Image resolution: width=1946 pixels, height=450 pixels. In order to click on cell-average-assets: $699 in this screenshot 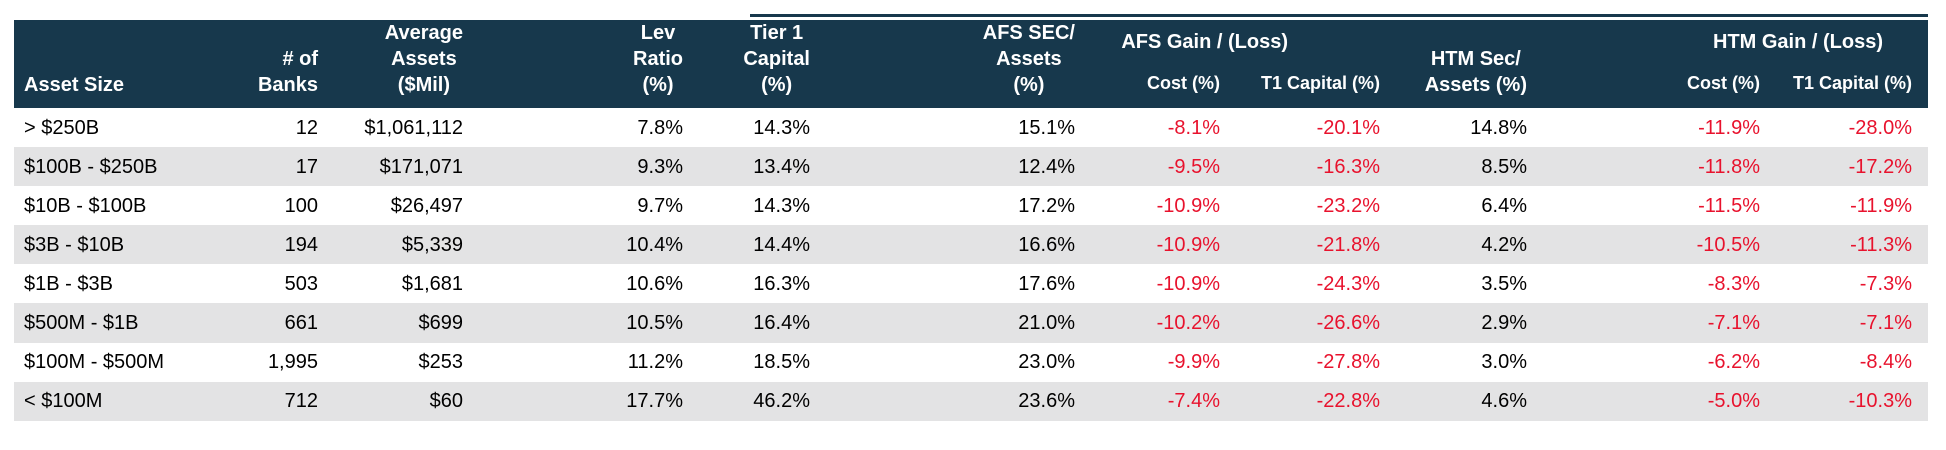, I will do `click(406, 323)`.